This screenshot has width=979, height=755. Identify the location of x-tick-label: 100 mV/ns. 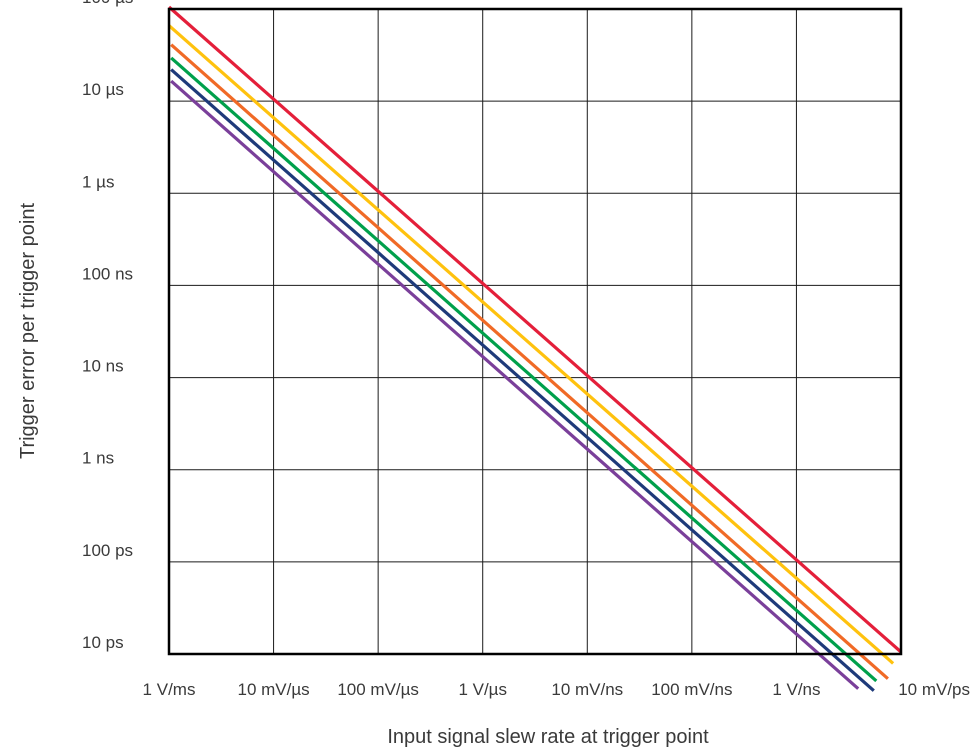
(691, 689).